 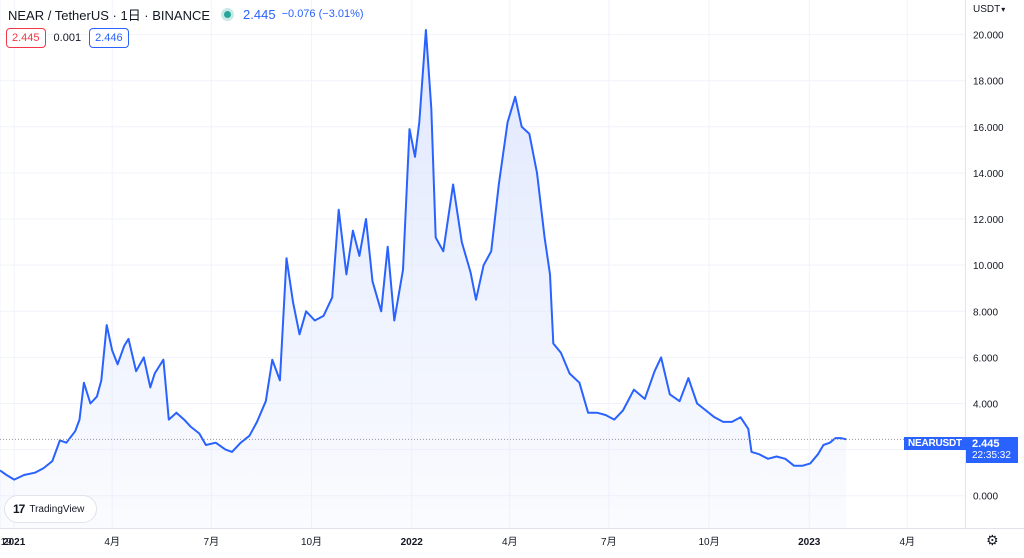 I want to click on settings-gear-icon: ⚙, so click(x=992, y=540).